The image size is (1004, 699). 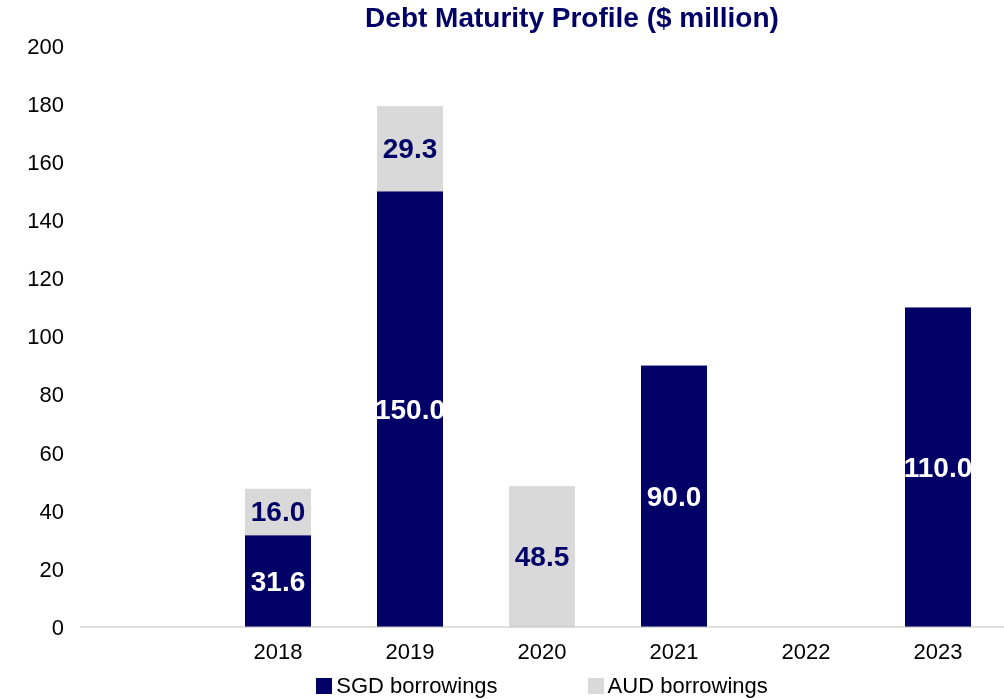 I want to click on y-tick-label: 40, so click(x=51, y=511).